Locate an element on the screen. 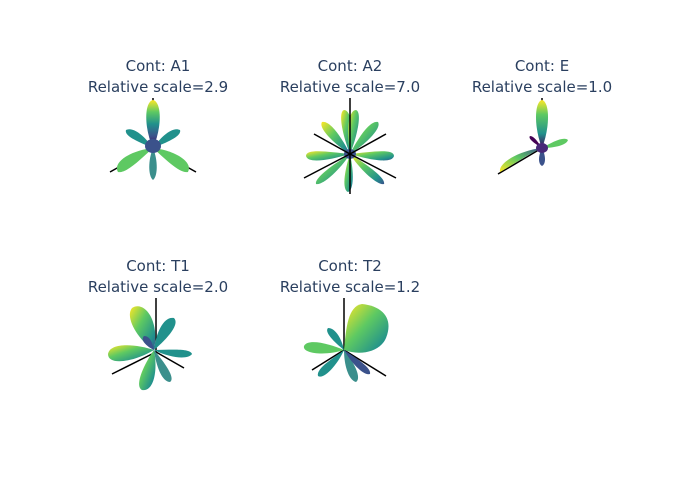 The image size is (700, 500). panel-a2: Cont: A2 Relative scale=7.0 is located at coordinates (350, 132).